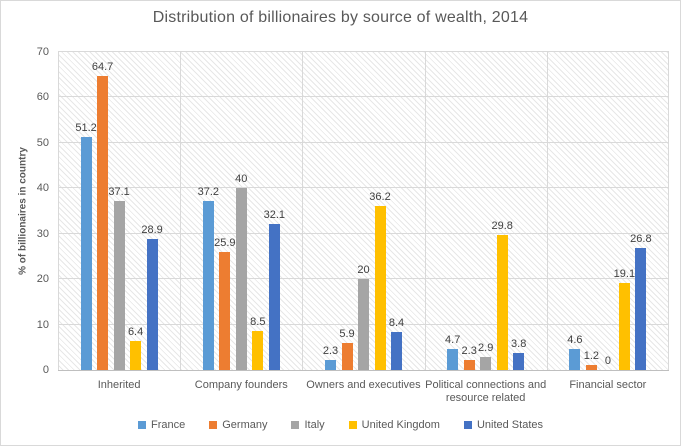 Image resolution: width=681 pixels, height=446 pixels. I want to click on legend-item: Germany, so click(238, 425).